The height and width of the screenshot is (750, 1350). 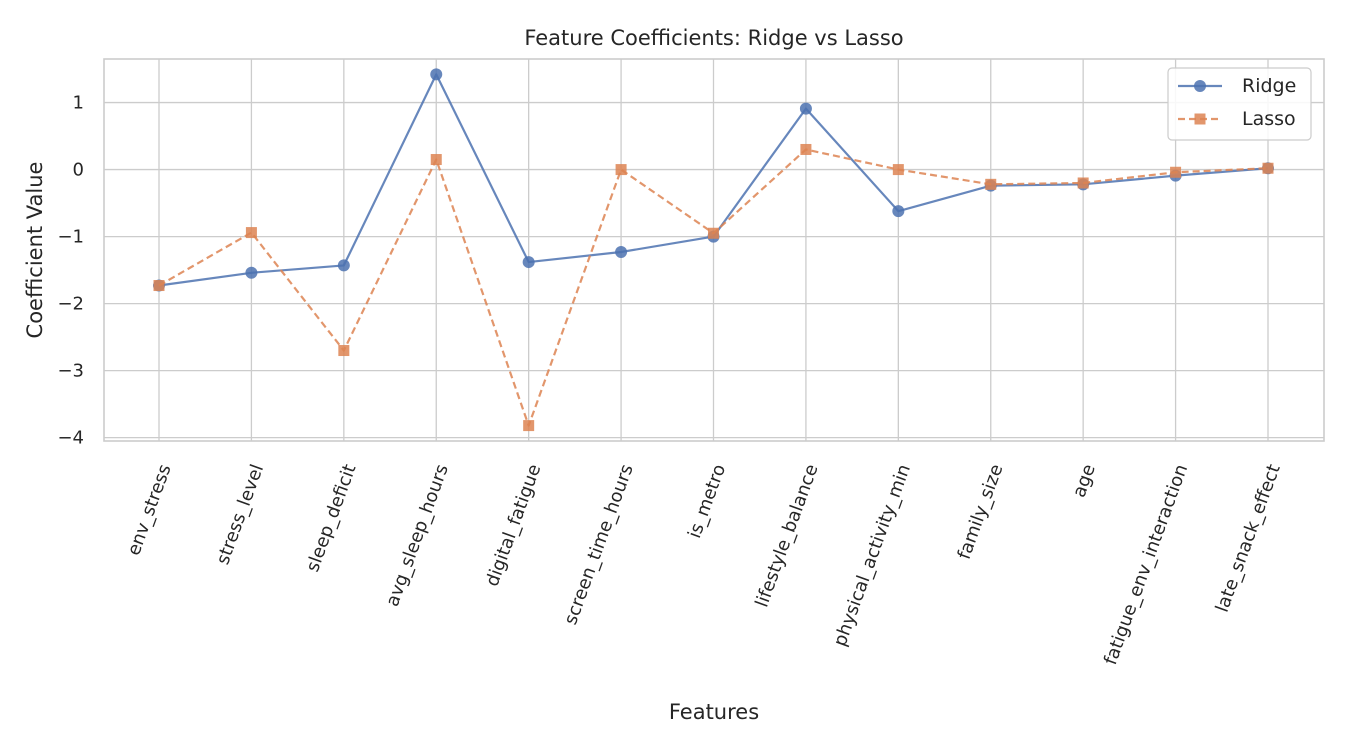 What do you see at coordinates (35, 250) in the screenshot?
I see `y-axis-label: Coefficient Value` at bounding box center [35, 250].